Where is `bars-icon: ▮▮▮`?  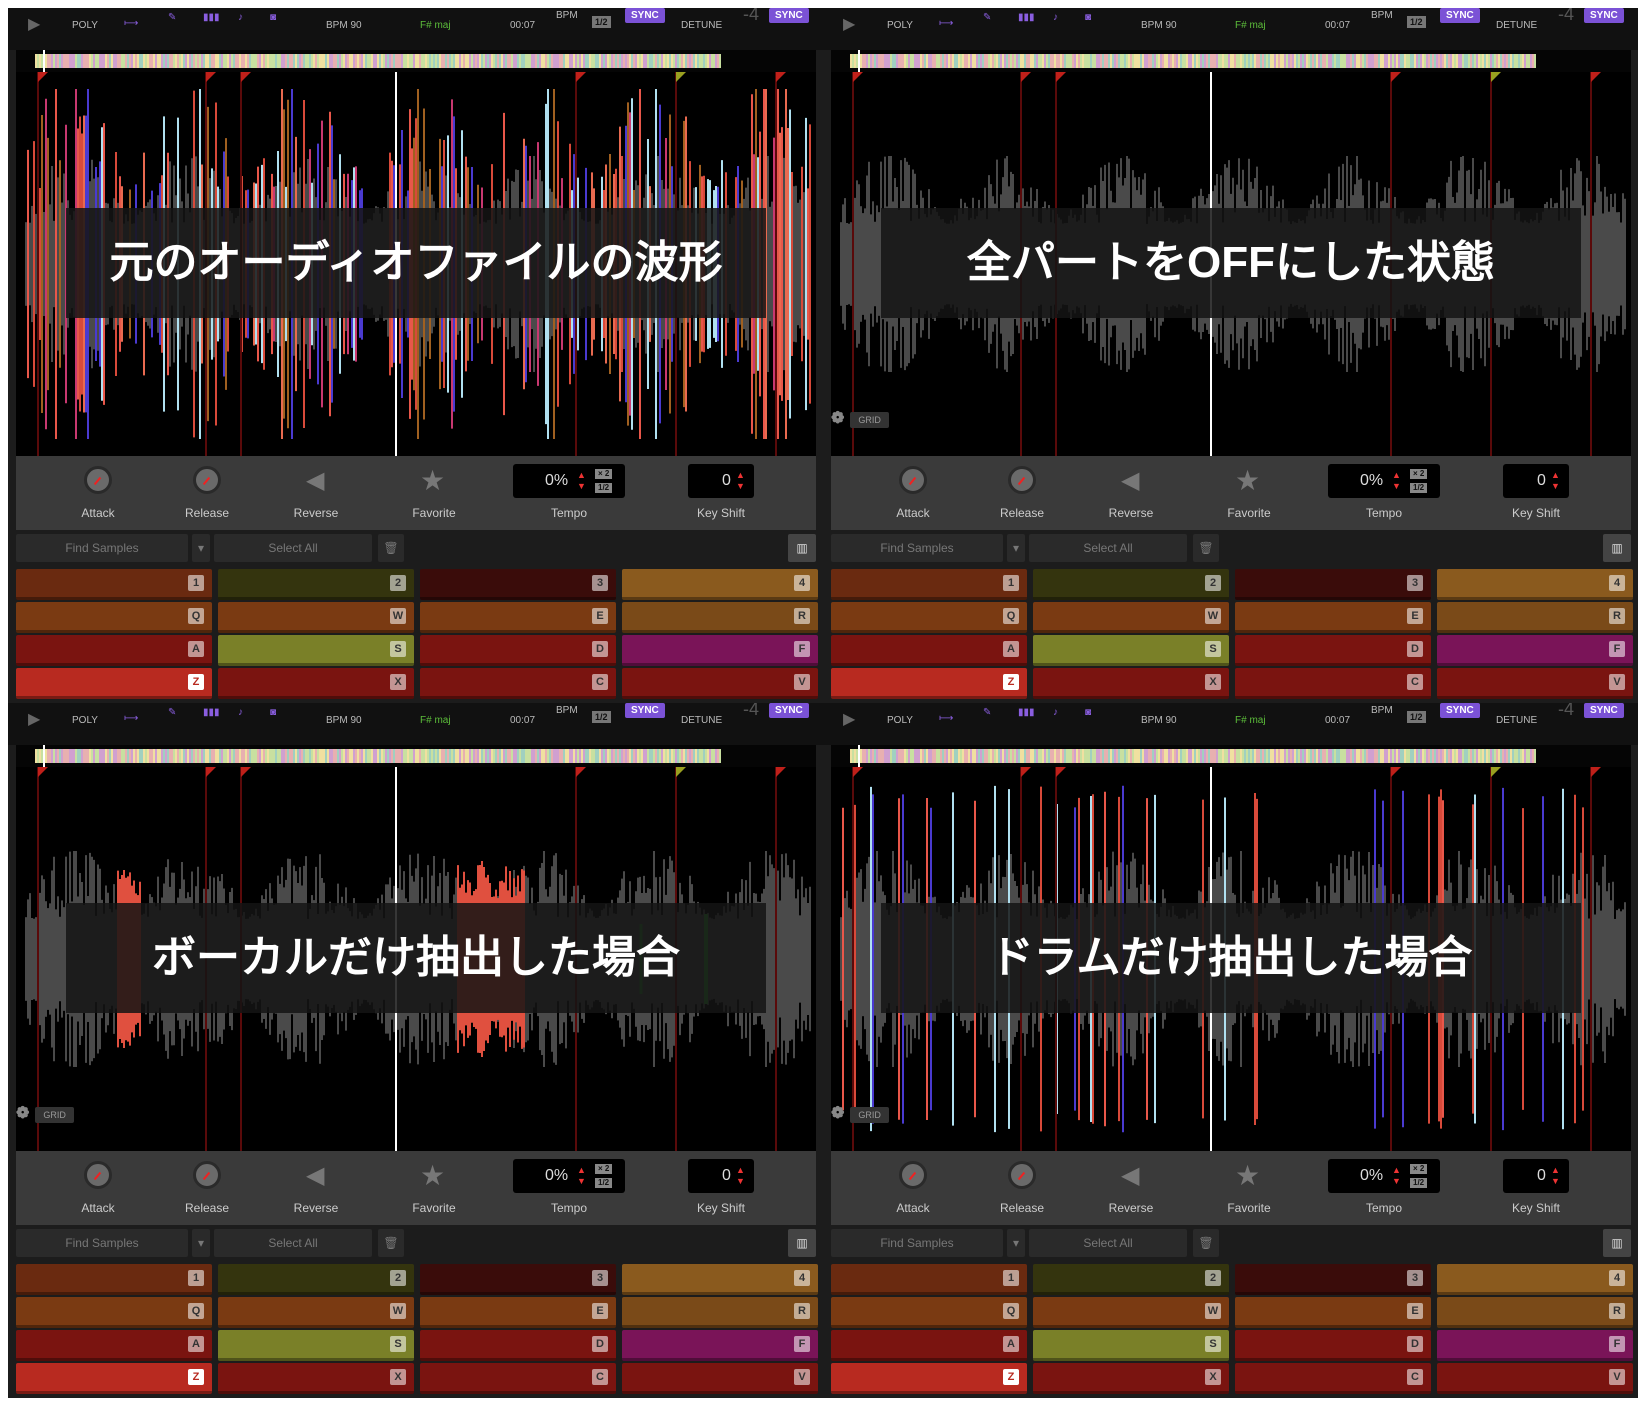 bars-icon: ▮▮▮ is located at coordinates (211, 17).